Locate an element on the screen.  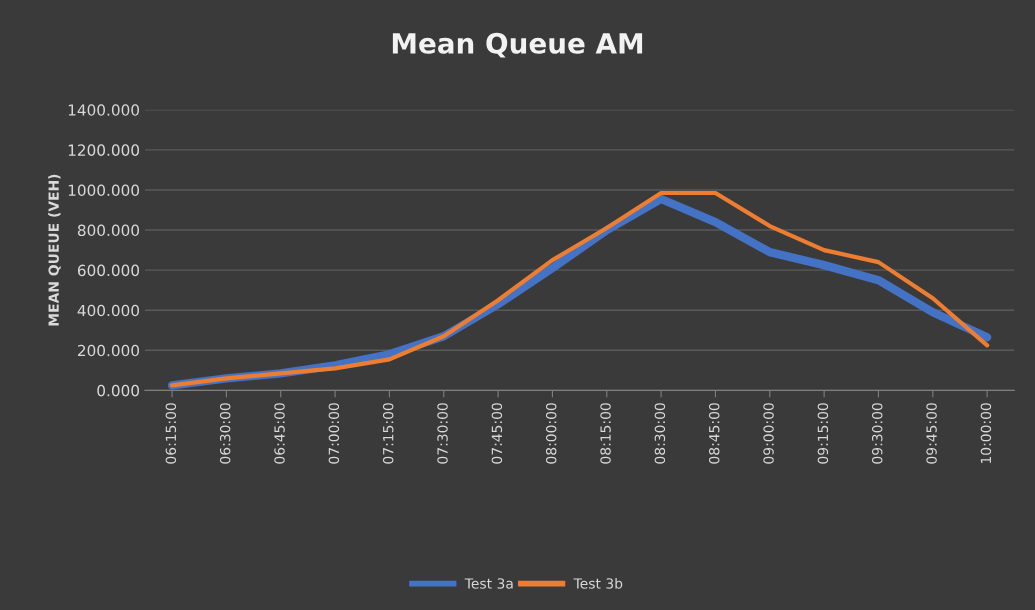
y-tick-label: 1000.000 is located at coordinates (104, 190).